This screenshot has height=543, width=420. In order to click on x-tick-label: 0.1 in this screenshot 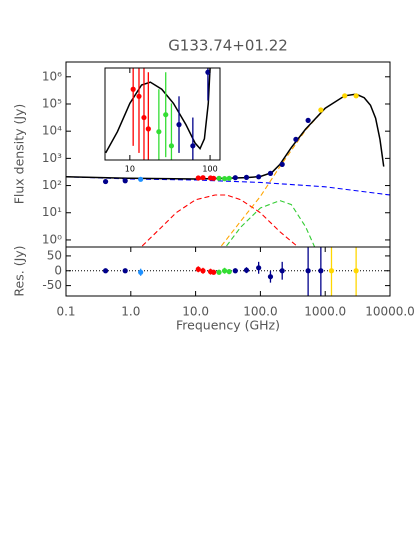, I will do `click(65, 312)`.